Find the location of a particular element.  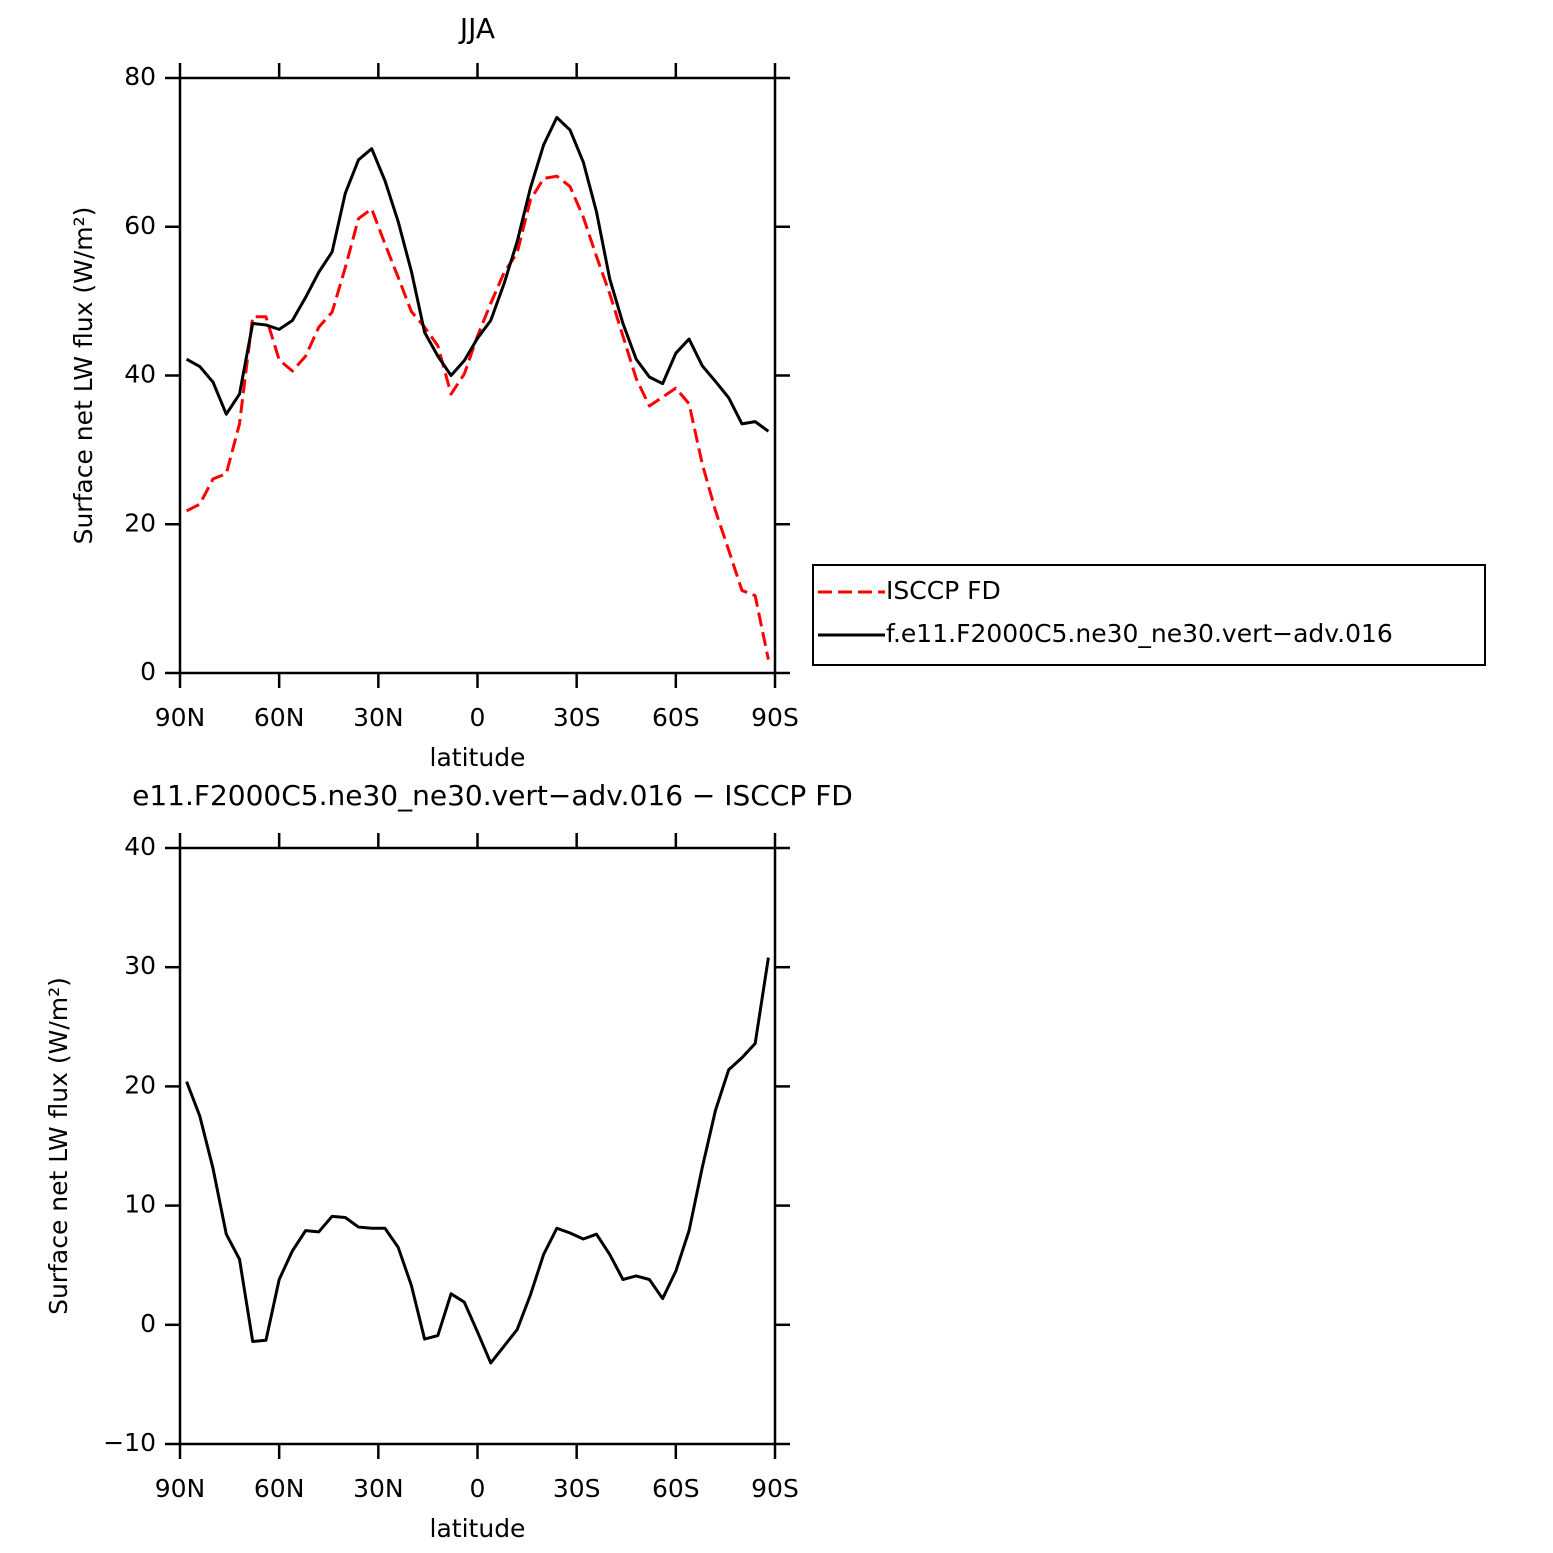

legend-box is located at coordinates (1149, 615).